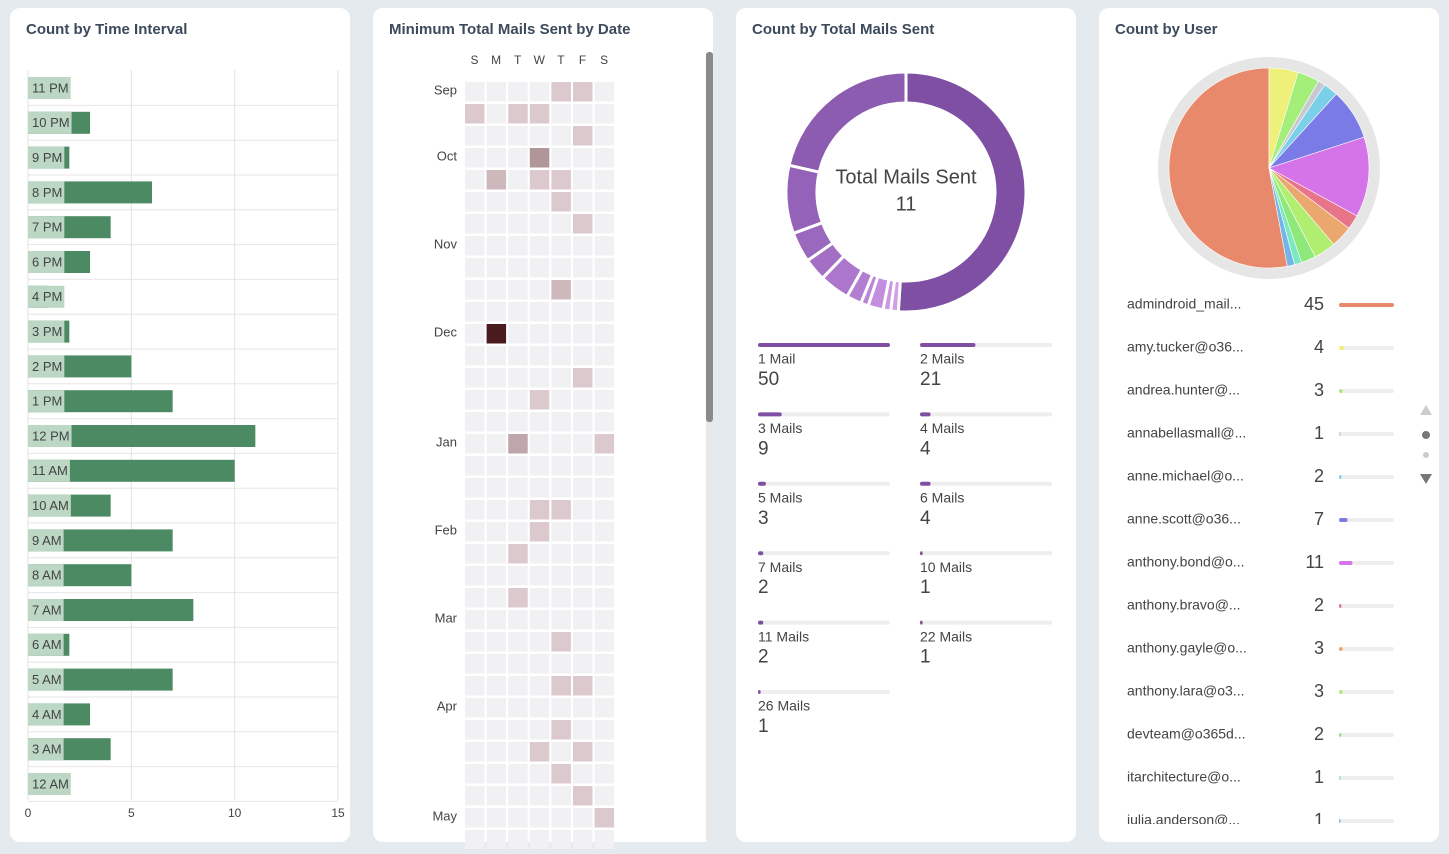  I want to click on category-label: 1 PM, so click(47, 401).